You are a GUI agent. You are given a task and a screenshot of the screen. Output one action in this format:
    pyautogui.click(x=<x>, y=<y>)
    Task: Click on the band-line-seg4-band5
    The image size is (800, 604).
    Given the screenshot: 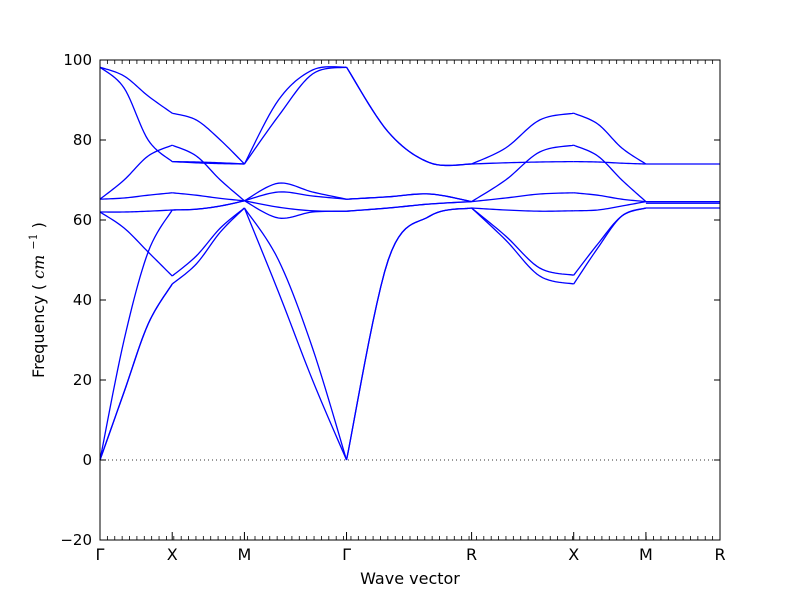 What is the action you would take?
    pyautogui.click(x=522, y=162)
    